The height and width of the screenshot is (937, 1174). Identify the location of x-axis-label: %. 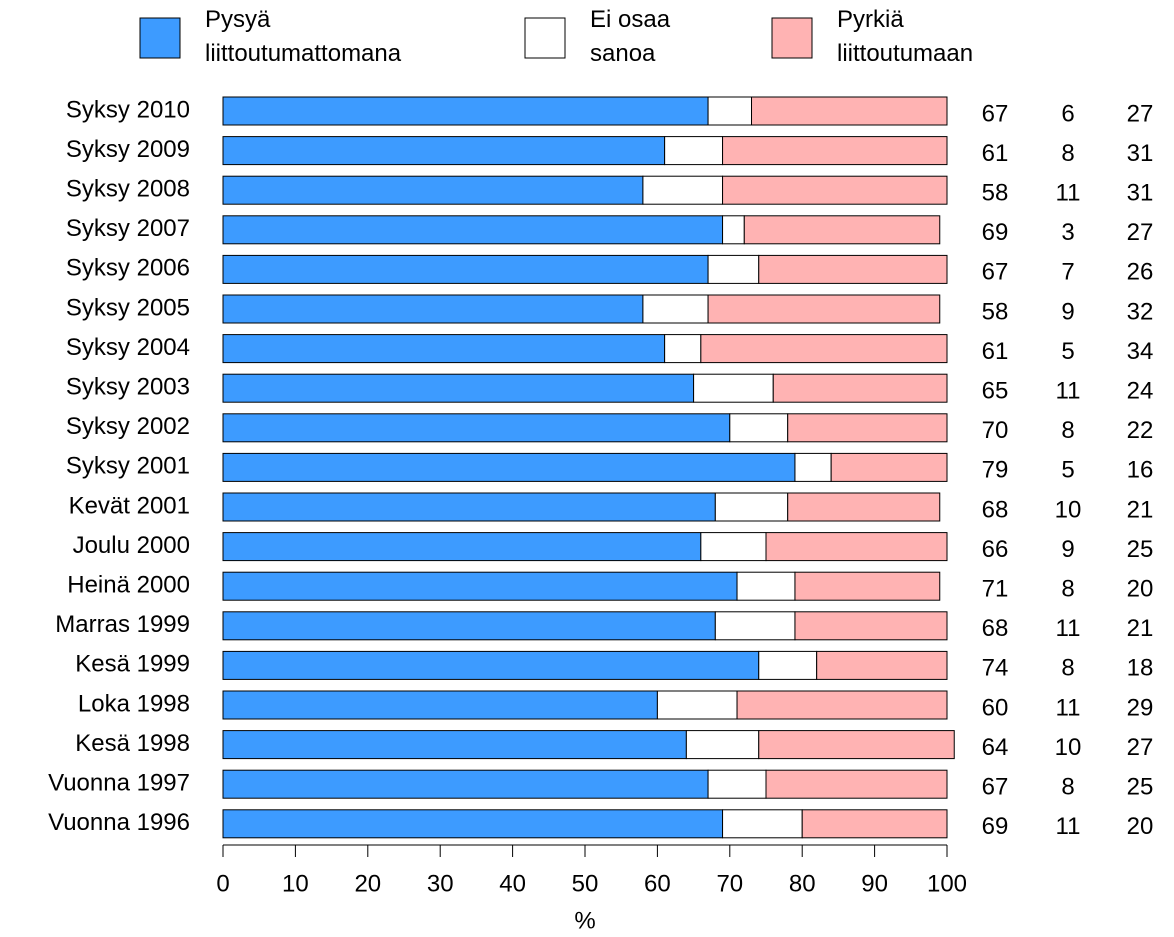
(584, 920).